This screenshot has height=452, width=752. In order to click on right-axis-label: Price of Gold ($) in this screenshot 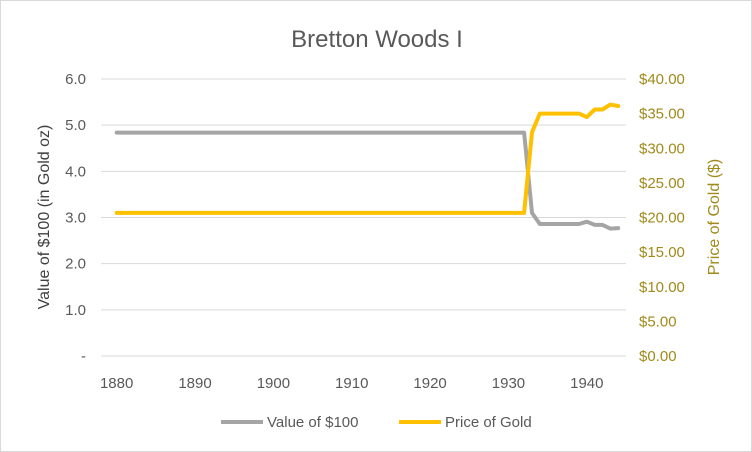, I will do `click(714, 217)`.